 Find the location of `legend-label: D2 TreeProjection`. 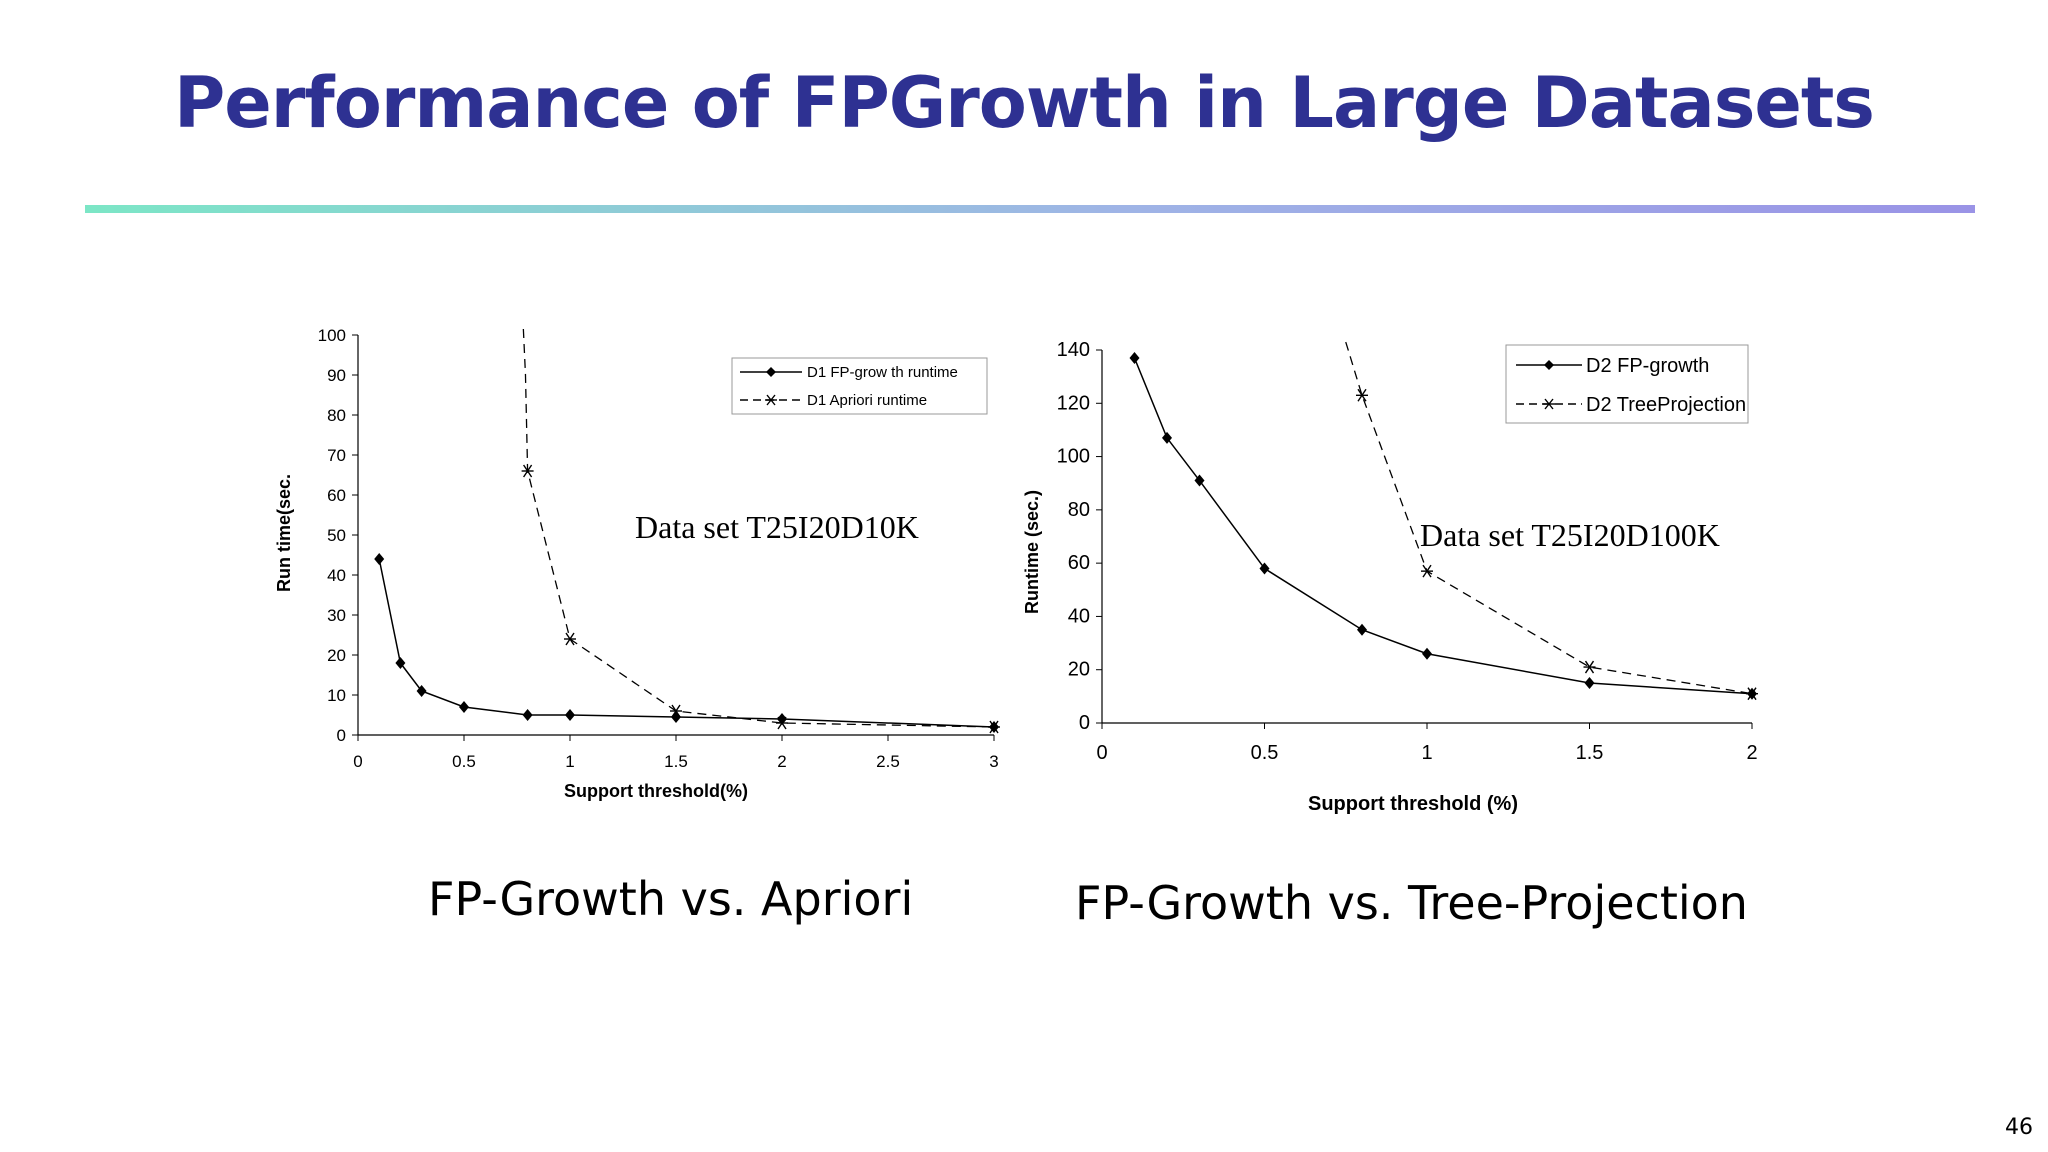

legend-label: D2 TreeProjection is located at coordinates (1666, 405).